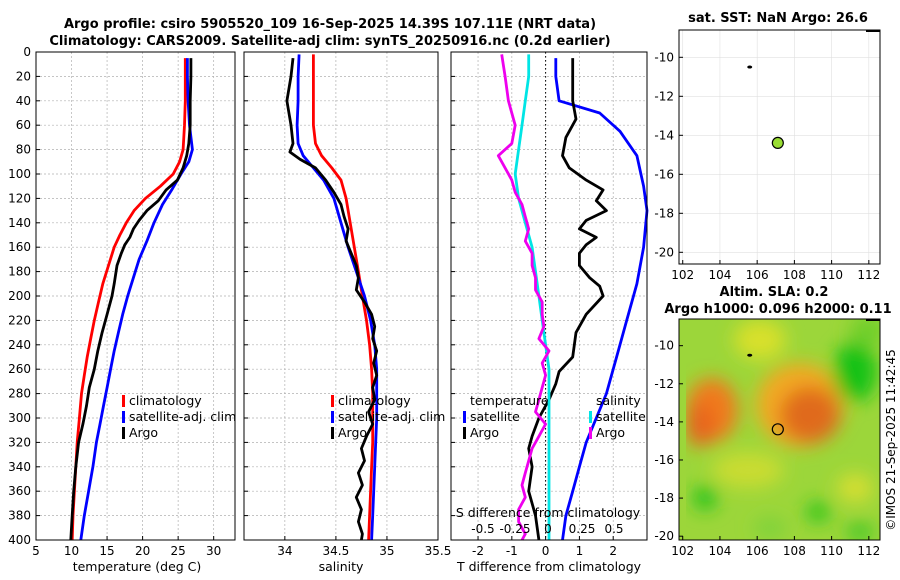  I want to click on series-line-t-satellite, so click(601, 299).